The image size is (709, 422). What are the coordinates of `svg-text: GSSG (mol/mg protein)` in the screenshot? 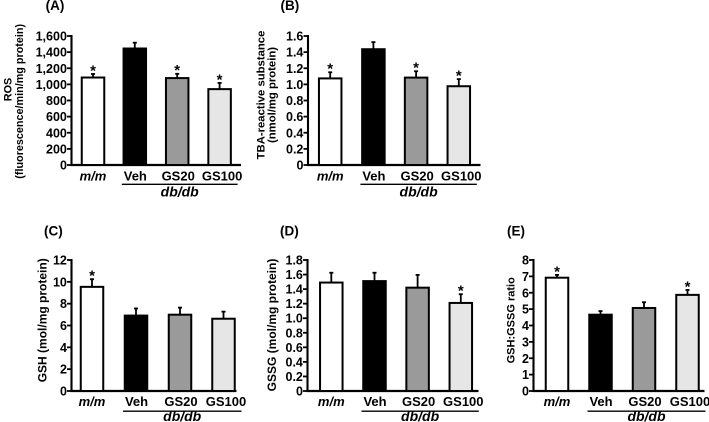 It's located at (272, 325).